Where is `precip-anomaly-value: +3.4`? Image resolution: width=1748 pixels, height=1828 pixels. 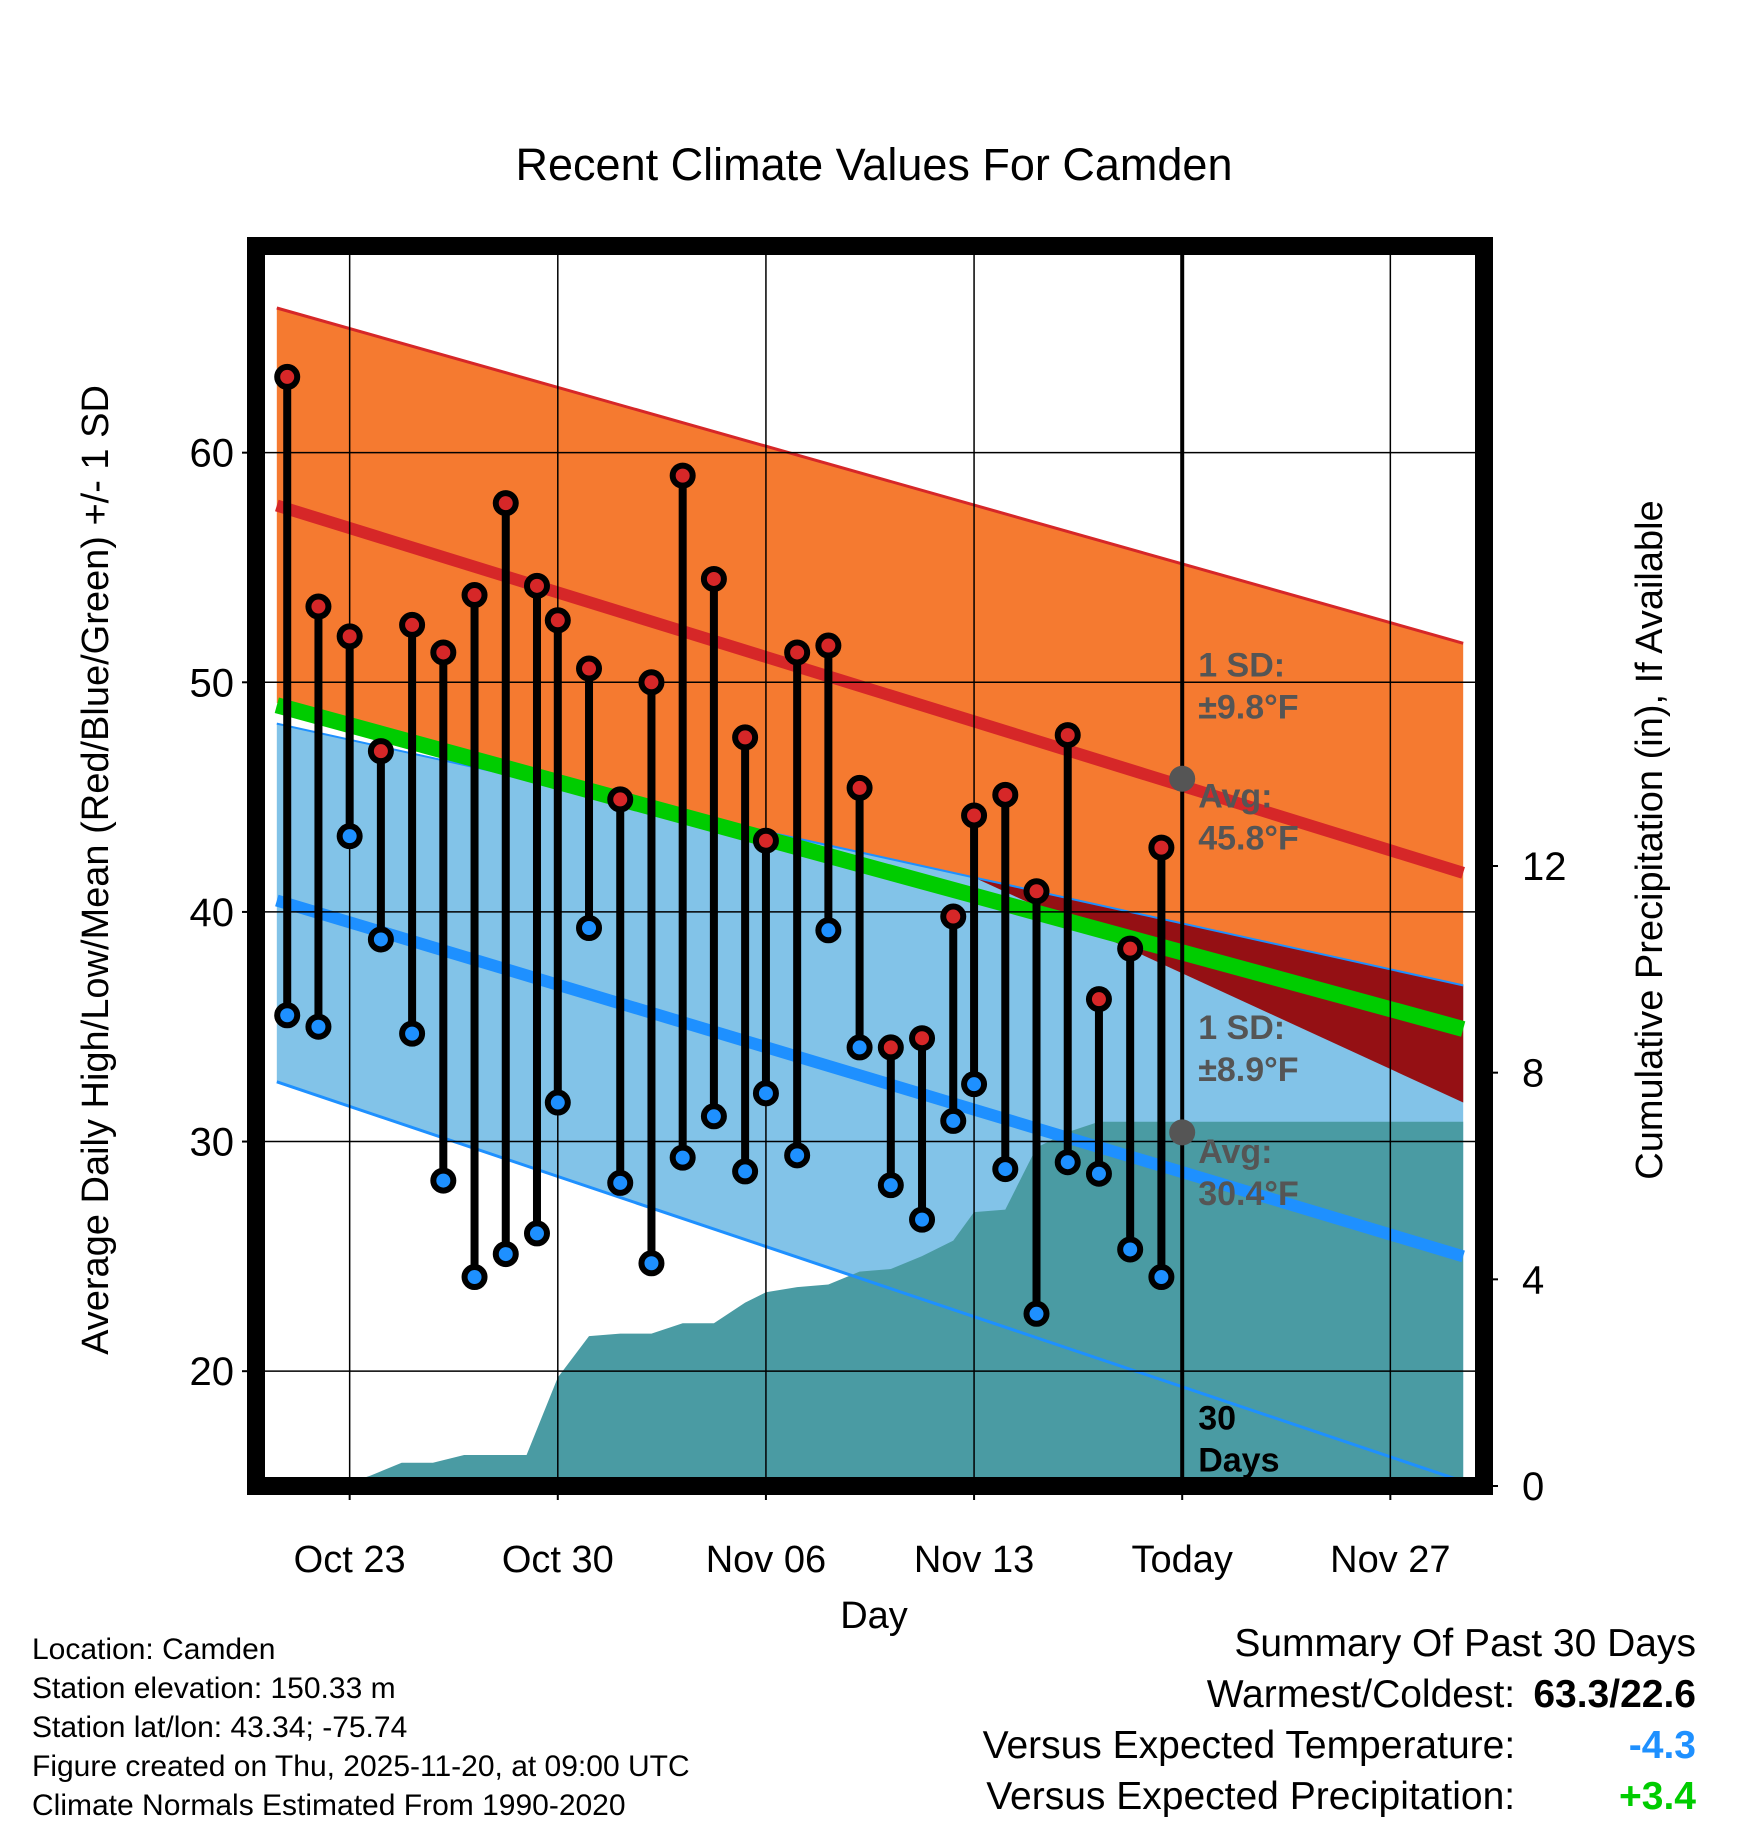
precip-anomaly-value: +3.4 is located at coordinates (1657, 1796).